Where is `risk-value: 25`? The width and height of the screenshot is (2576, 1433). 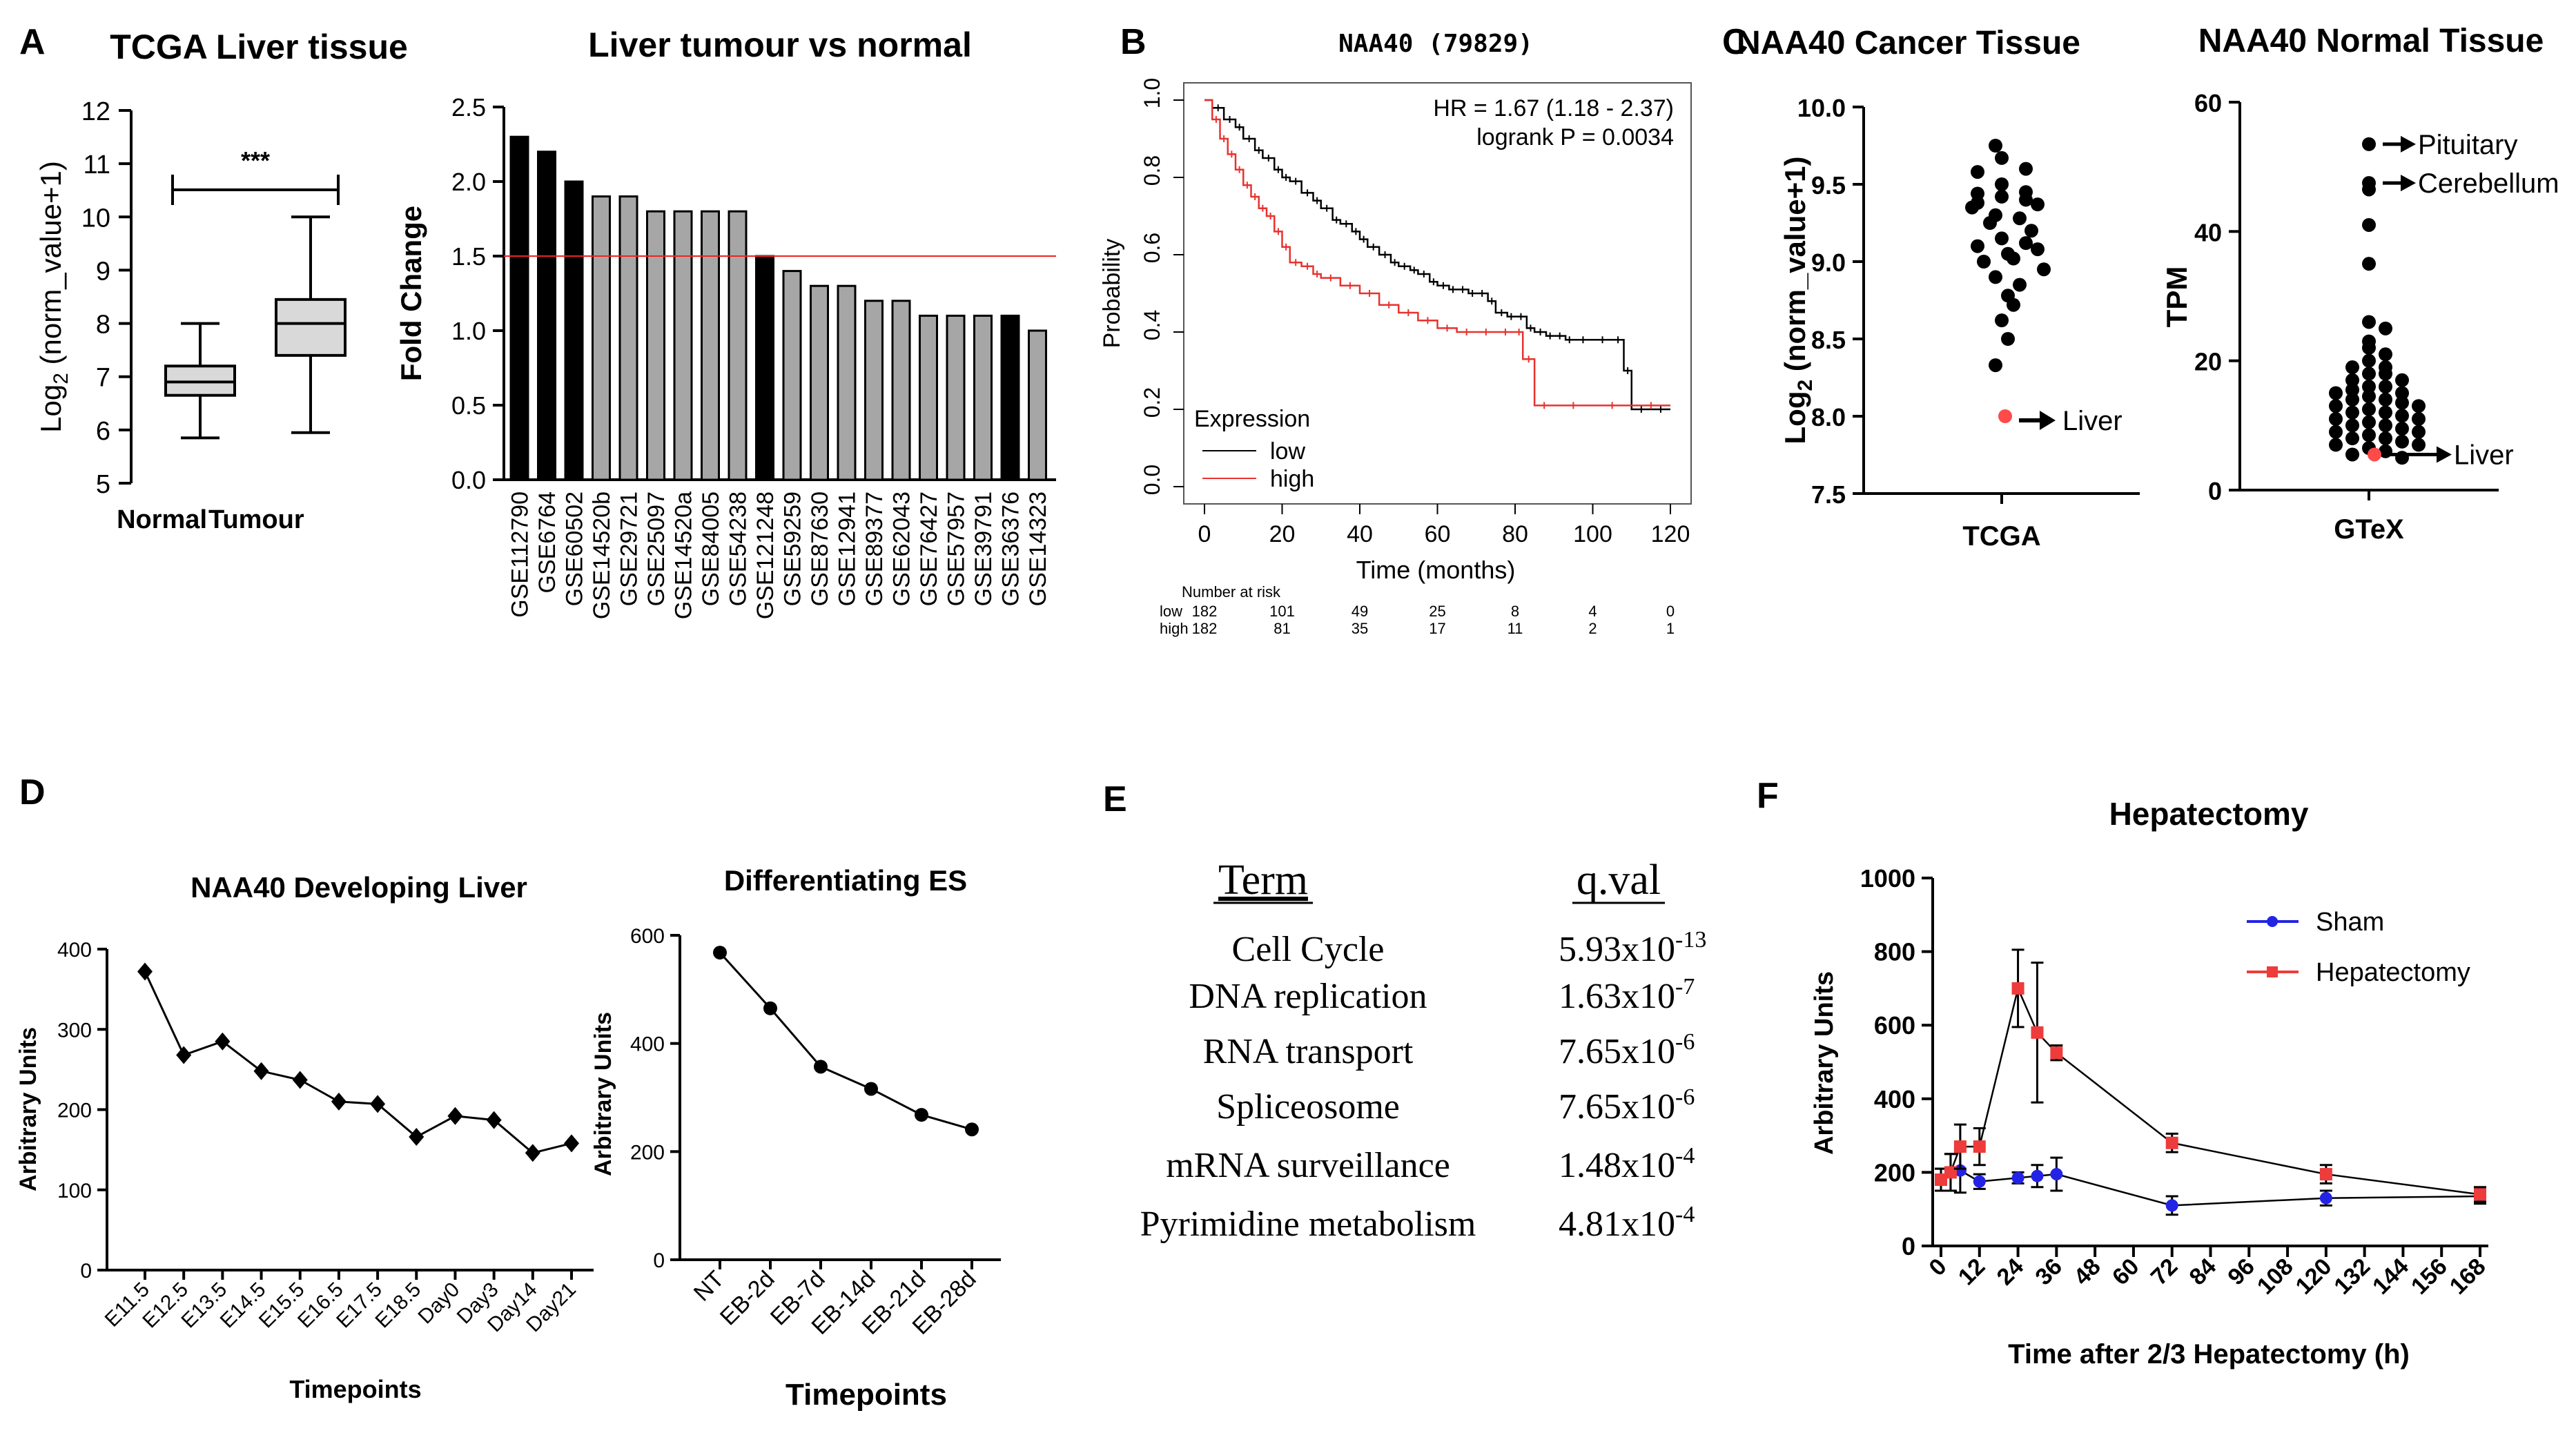 risk-value: 25 is located at coordinates (1437, 611).